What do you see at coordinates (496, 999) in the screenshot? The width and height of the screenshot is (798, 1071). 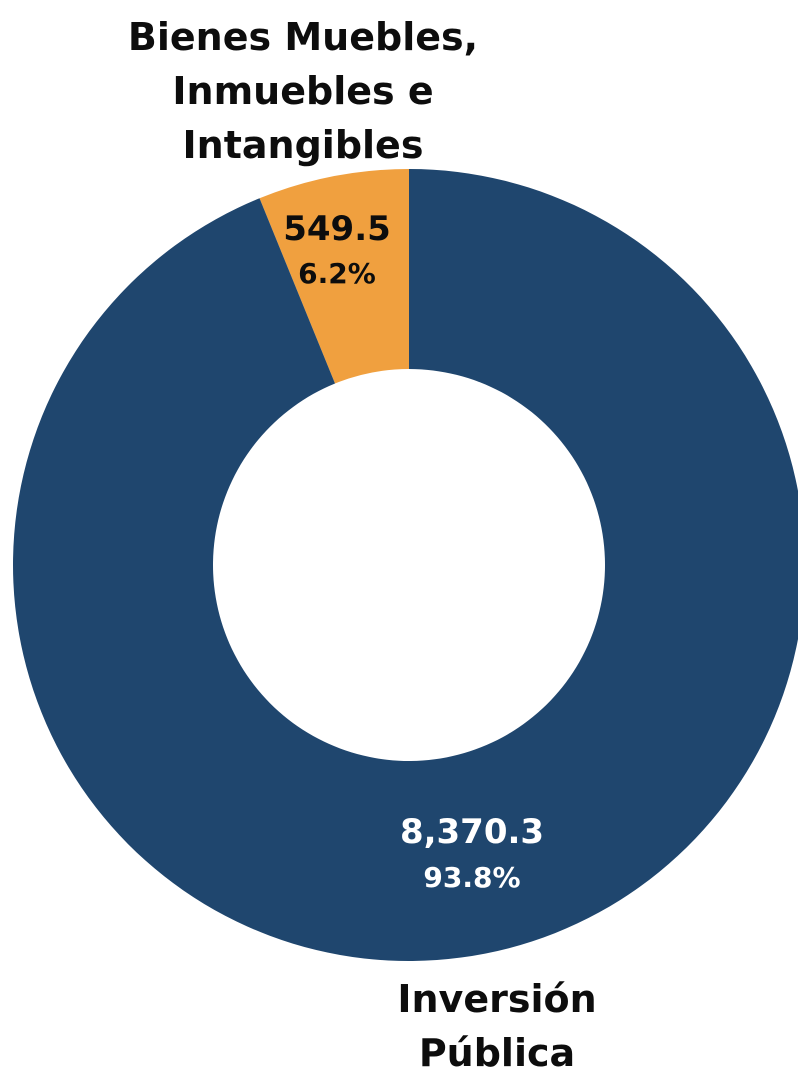 I see `category-label-inversion-publica: Inversión` at bounding box center [496, 999].